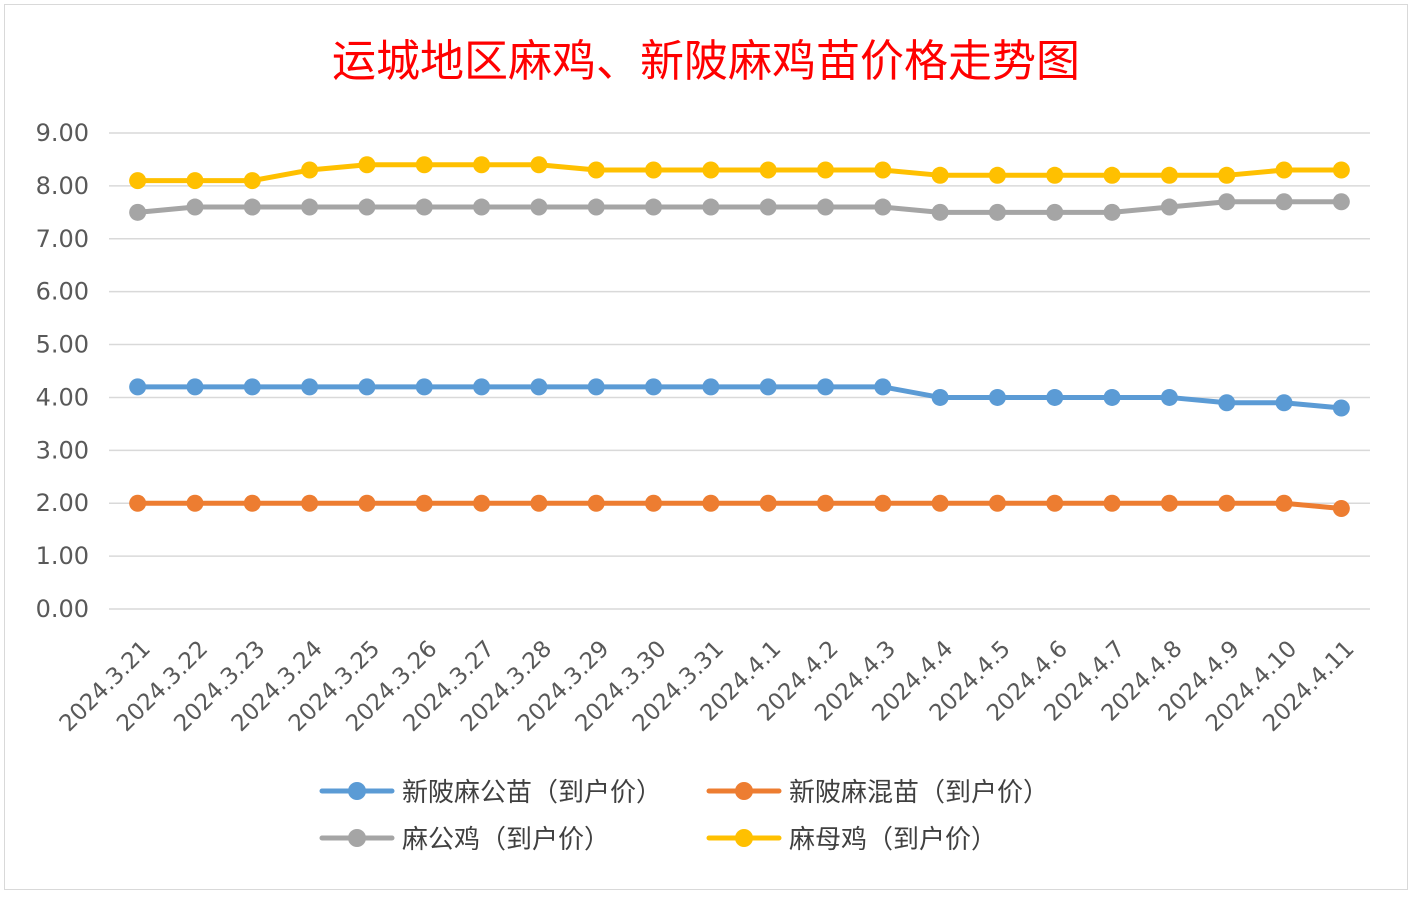  What do you see at coordinates (62, 556) in the screenshot?
I see `y-tick-label: 1.00` at bounding box center [62, 556].